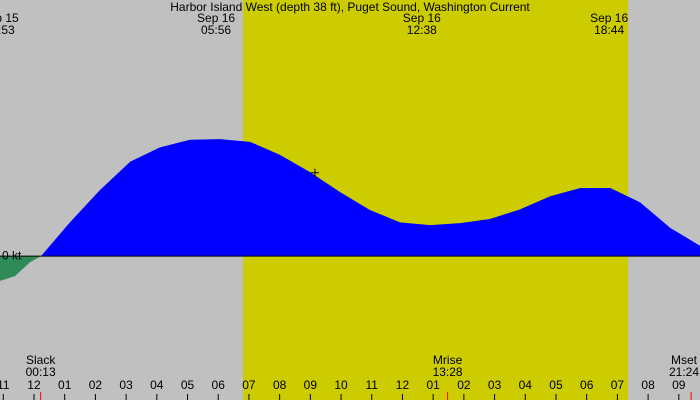 This screenshot has height=400, width=700. I want to click on event-name: Mrise, so click(448, 360).